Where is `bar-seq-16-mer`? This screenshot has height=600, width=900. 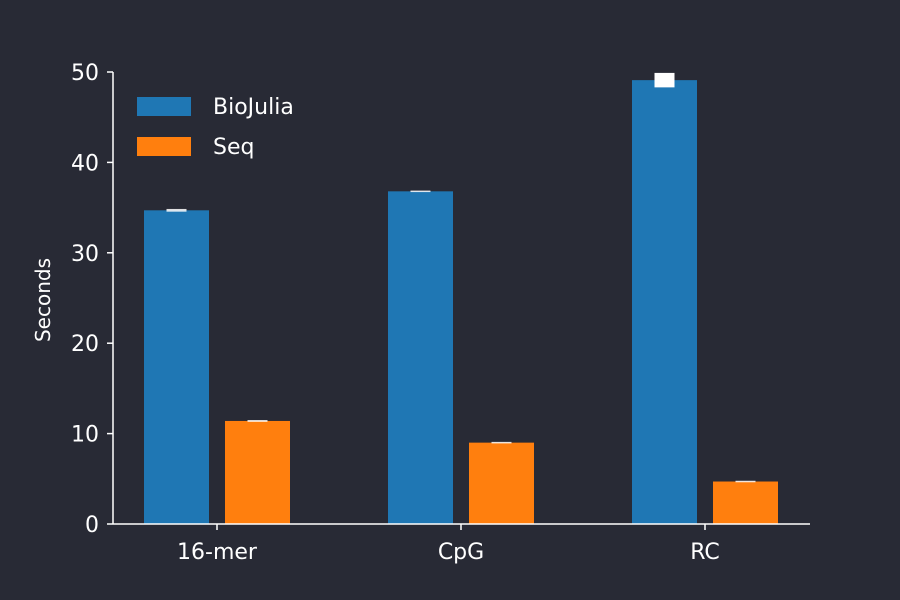
bar-seq-16-mer is located at coordinates (257, 472).